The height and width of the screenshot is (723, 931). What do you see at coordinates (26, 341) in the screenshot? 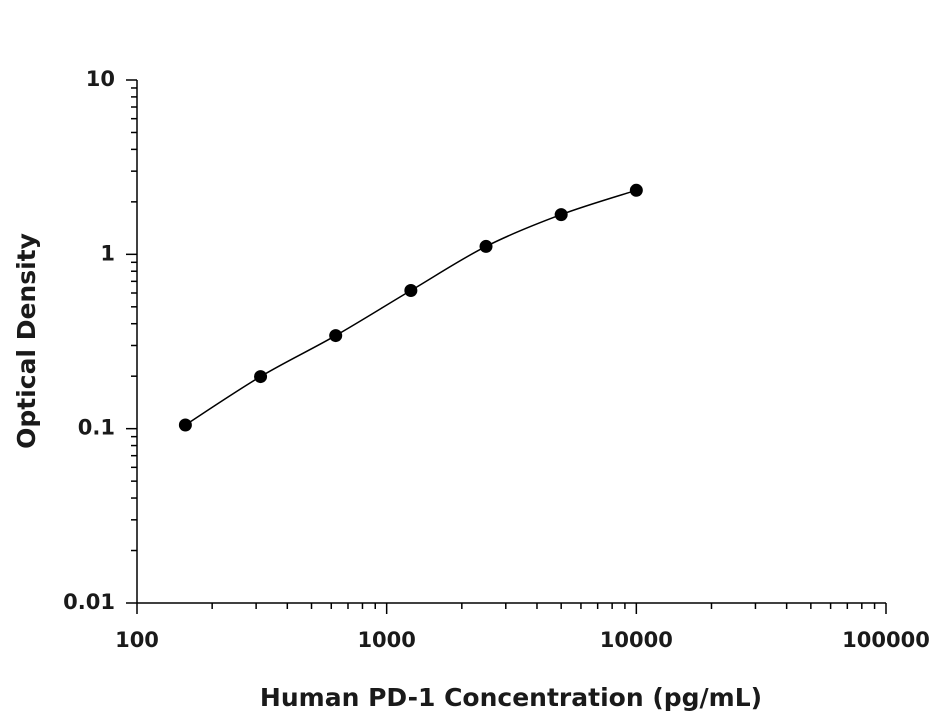
I see `y-axis-label: Optical Density` at bounding box center [26, 341].